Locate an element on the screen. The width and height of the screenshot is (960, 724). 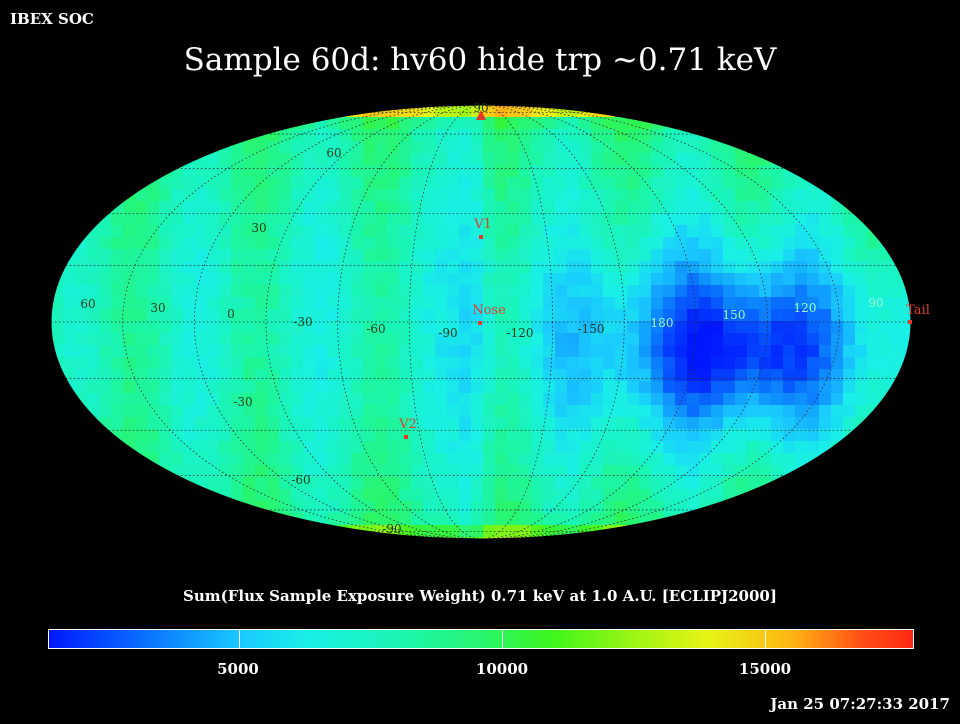
chart-title: Sample 60d: hv60 hide trp ~0.71 keV is located at coordinates (480, 60).